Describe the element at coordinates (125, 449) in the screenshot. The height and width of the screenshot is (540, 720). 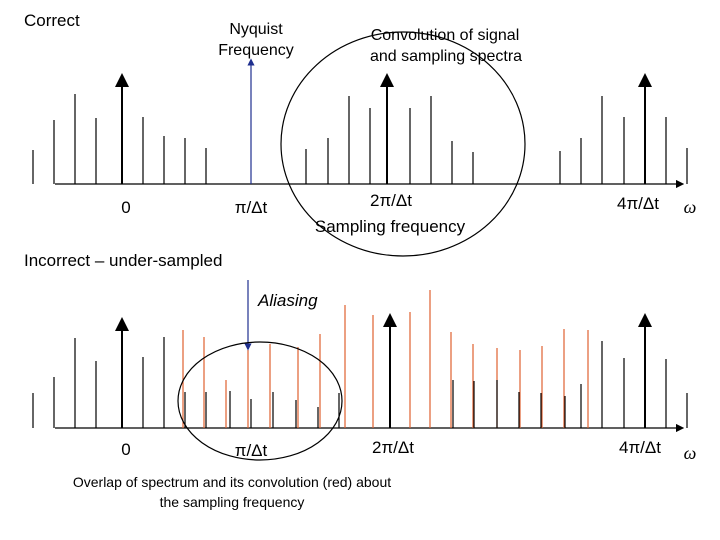
I see `bottom-tick-0: 0` at that location.